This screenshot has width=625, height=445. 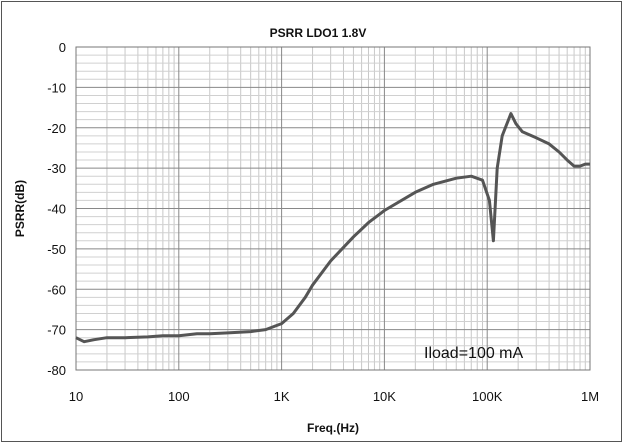 I want to click on x-tick-label: 100, so click(x=179, y=396).